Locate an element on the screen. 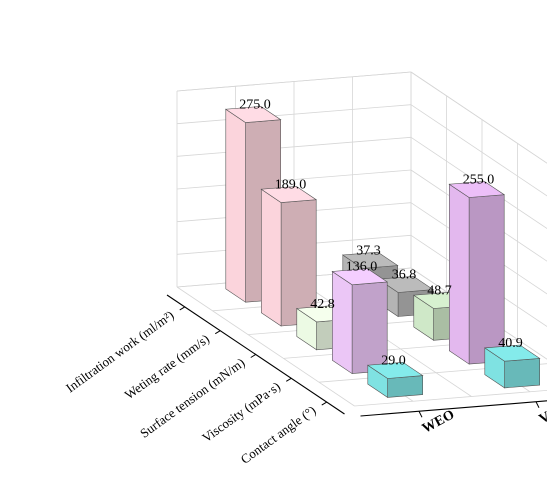 Image resolution: width=547 pixels, height=479 pixels. data-label: 275.0 is located at coordinates (255, 104).